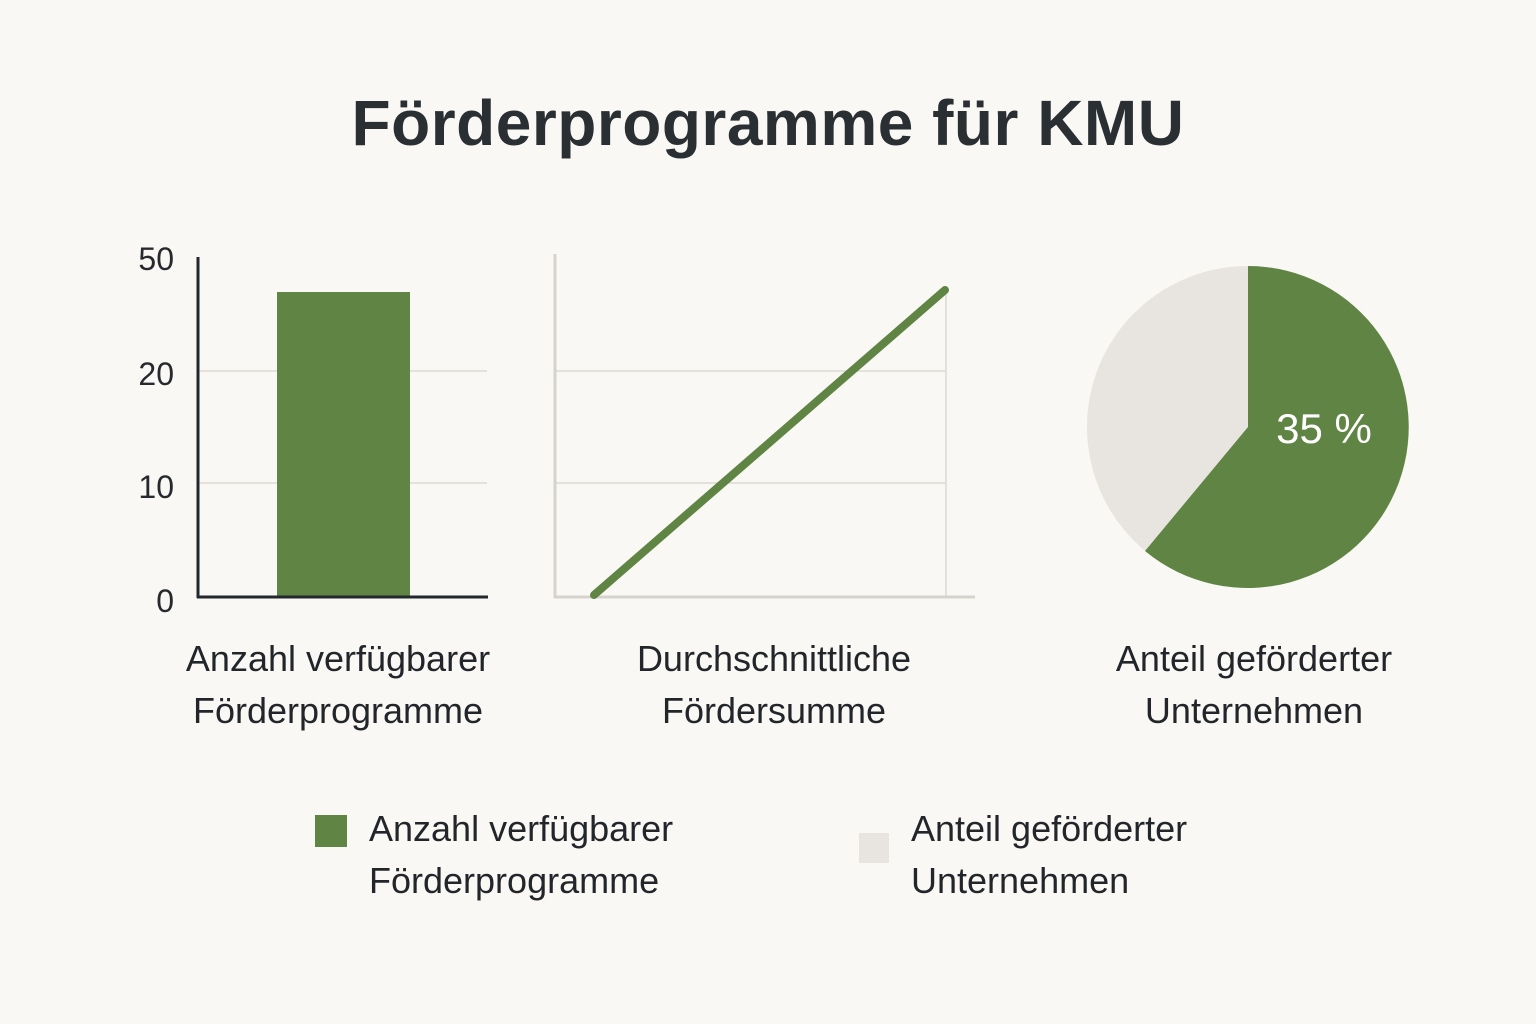 This screenshot has width=1536, height=1024. What do you see at coordinates (156, 487) in the screenshot?
I see `y-tick-10: 10` at bounding box center [156, 487].